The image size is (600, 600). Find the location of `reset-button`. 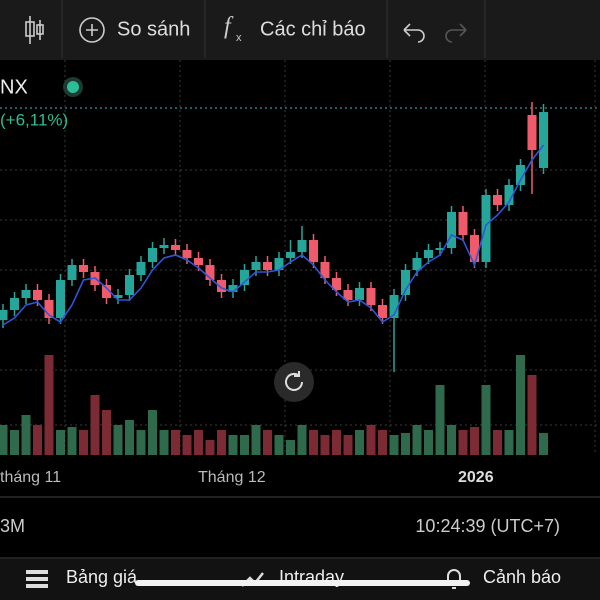

reset-button is located at coordinates (294, 382).